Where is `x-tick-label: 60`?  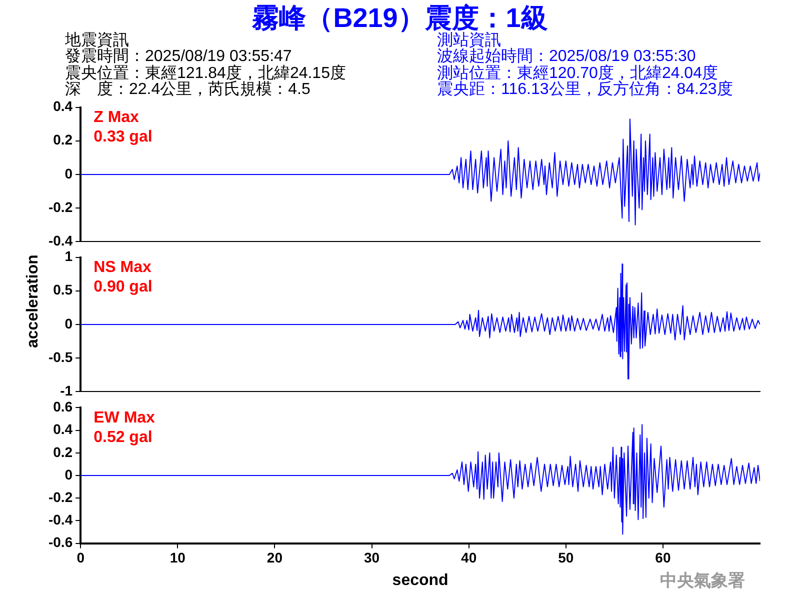 x-tick-label: 60 is located at coordinates (663, 558).